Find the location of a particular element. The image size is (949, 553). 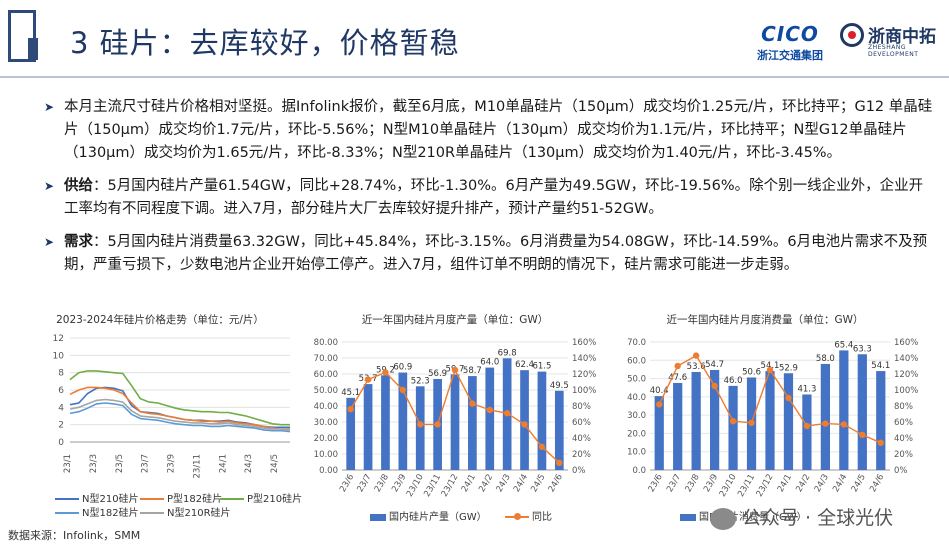

x-tick-label: 23/9 is located at coordinates (711, 484).